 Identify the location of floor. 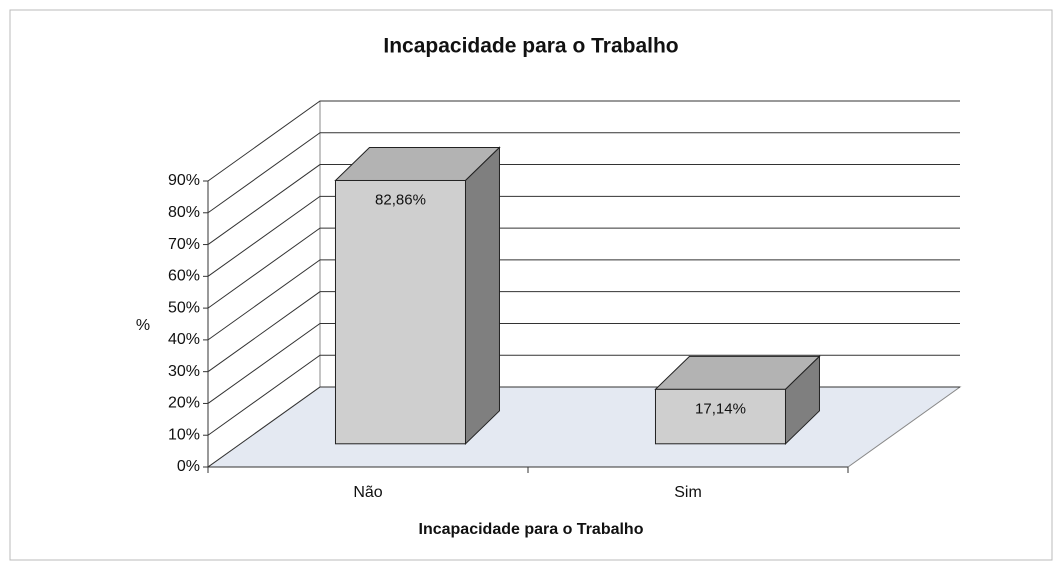
(584, 427).